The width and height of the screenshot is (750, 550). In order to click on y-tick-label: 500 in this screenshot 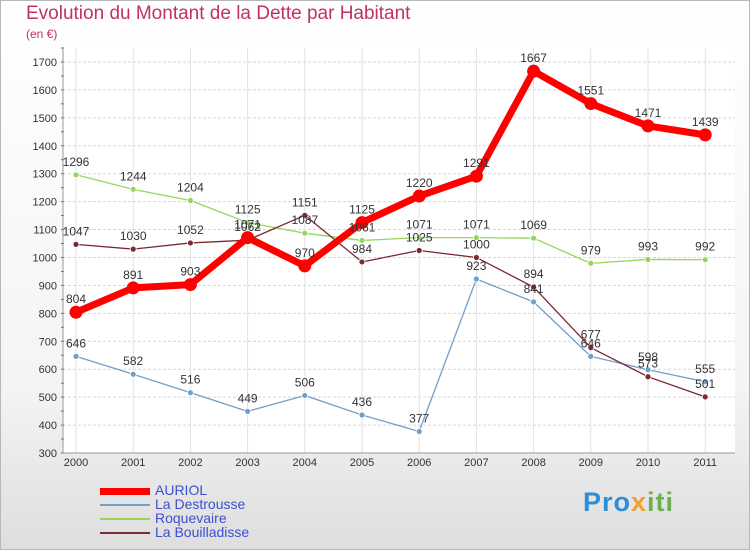, I will do `click(48, 398)`.